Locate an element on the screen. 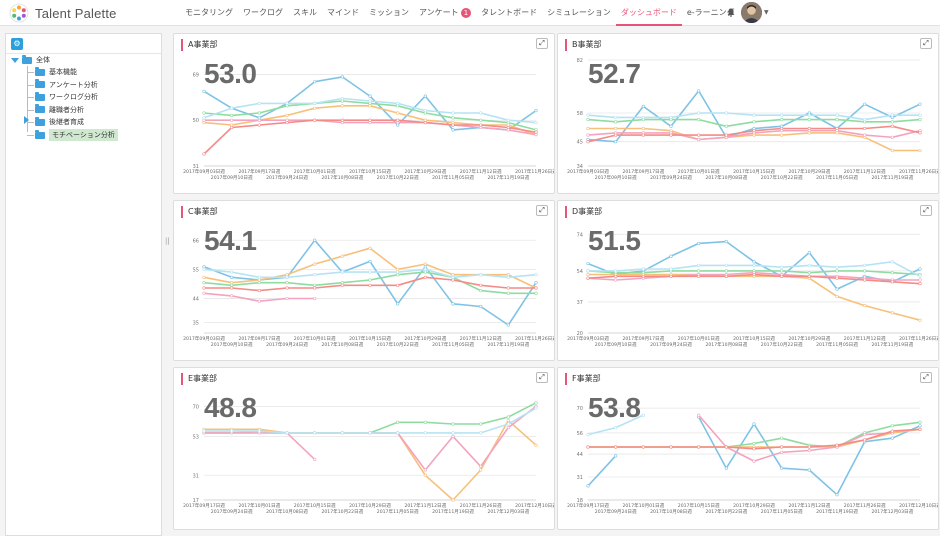 This screenshot has height=536, width=940. nav-item-1: モニタリング is located at coordinates (209, 13).